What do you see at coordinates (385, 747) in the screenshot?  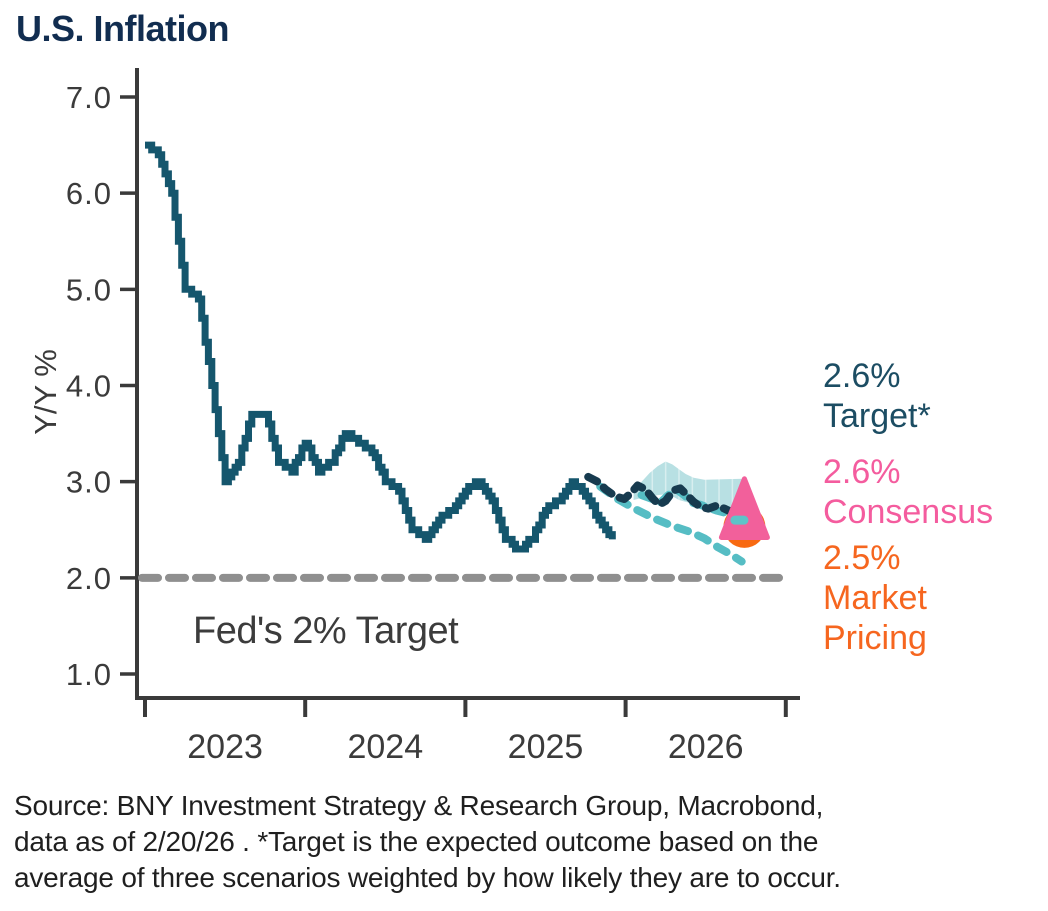 I see `x-tick-label: 2024` at bounding box center [385, 747].